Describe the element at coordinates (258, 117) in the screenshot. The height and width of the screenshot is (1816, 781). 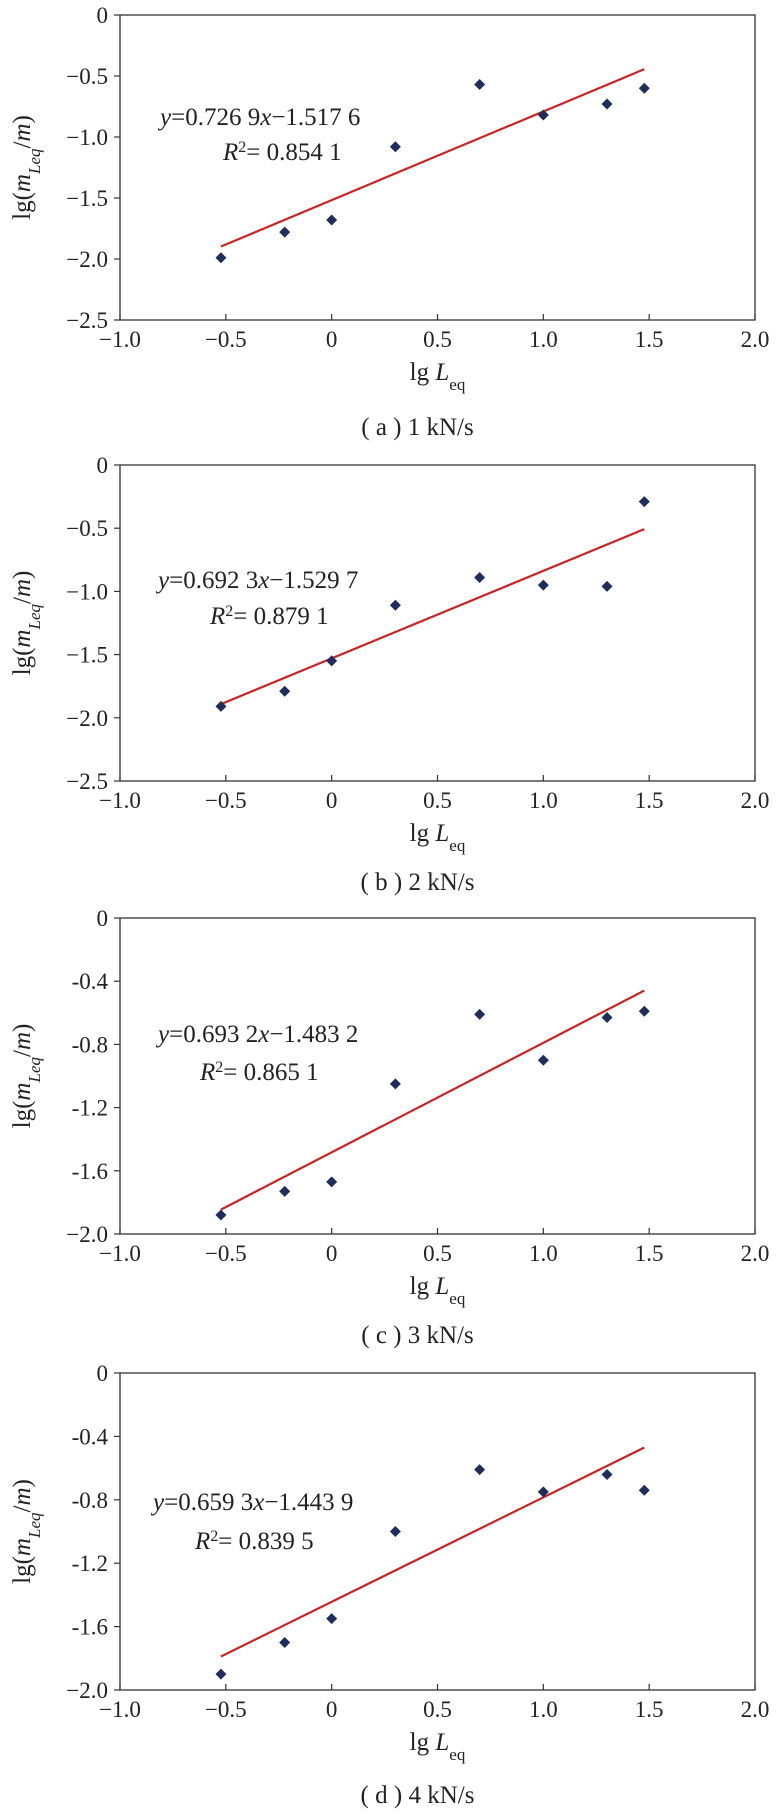
I see `fit-equation: y=0.726 9x−1.517 6` at that location.